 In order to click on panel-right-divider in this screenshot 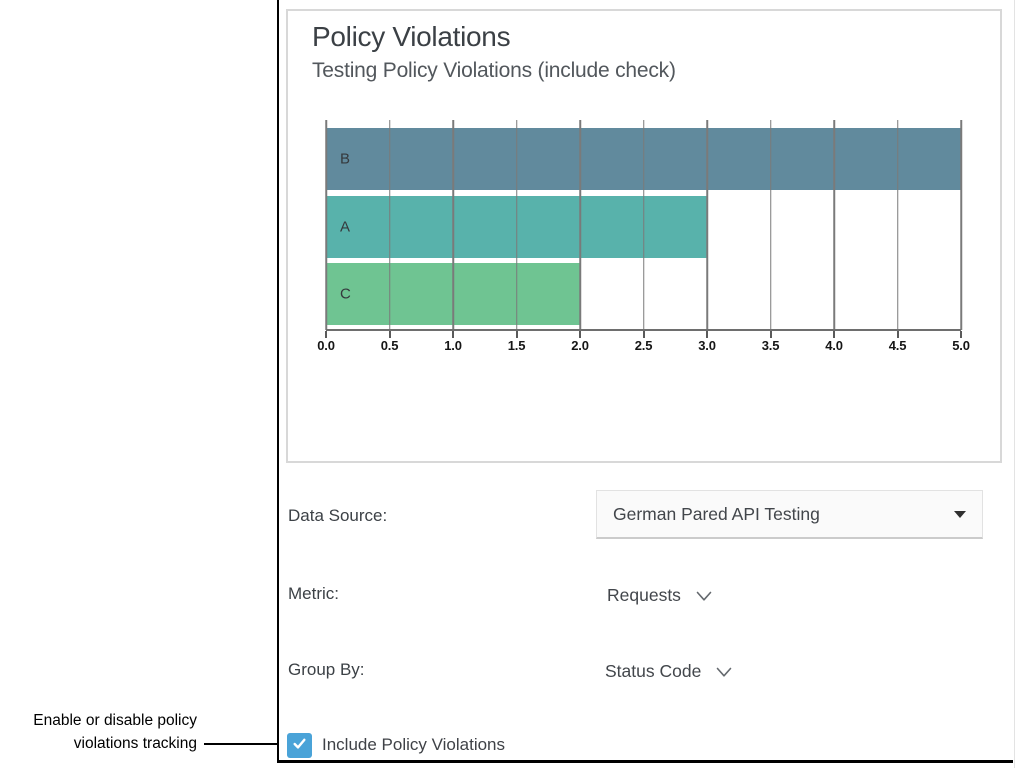, I will do `click(1014, 384)`.